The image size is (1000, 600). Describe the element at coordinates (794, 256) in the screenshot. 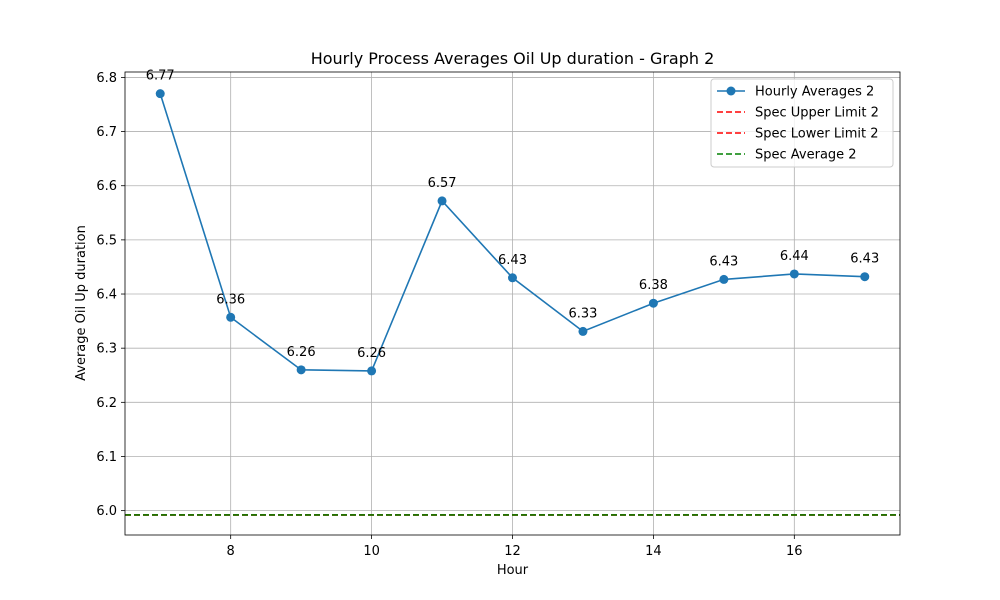

I see `data-label: 6.44` at that location.